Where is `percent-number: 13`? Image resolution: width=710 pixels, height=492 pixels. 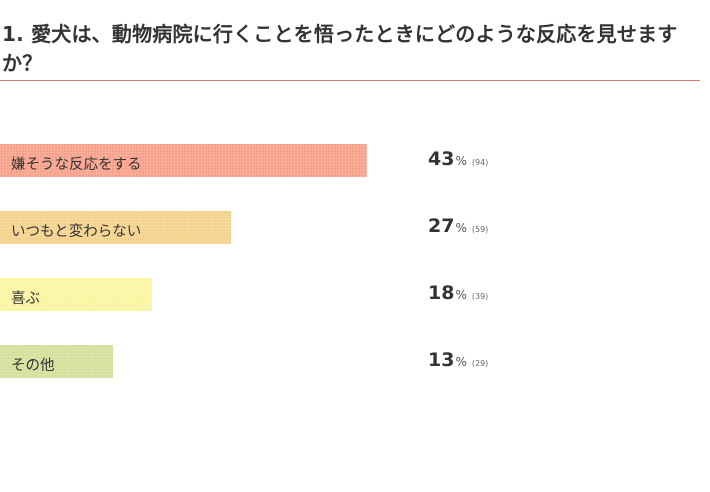
percent-number: 13 is located at coordinates (441, 360).